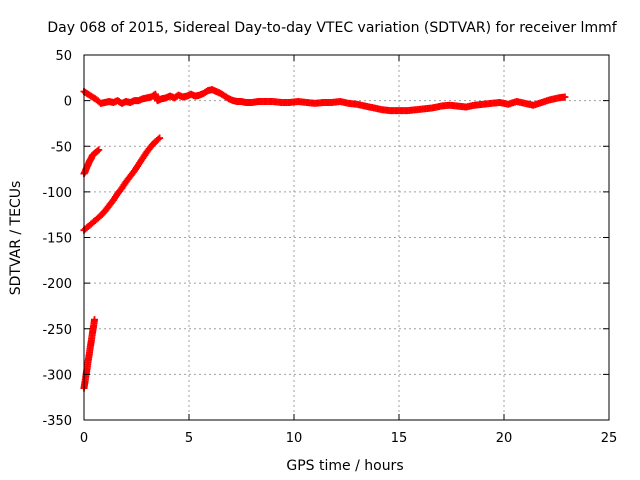 Image resolution: width=640 pixels, height=480 pixels. What do you see at coordinates (57, 375) in the screenshot?
I see `y-tick-label: -300` at bounding box center [57, 375].